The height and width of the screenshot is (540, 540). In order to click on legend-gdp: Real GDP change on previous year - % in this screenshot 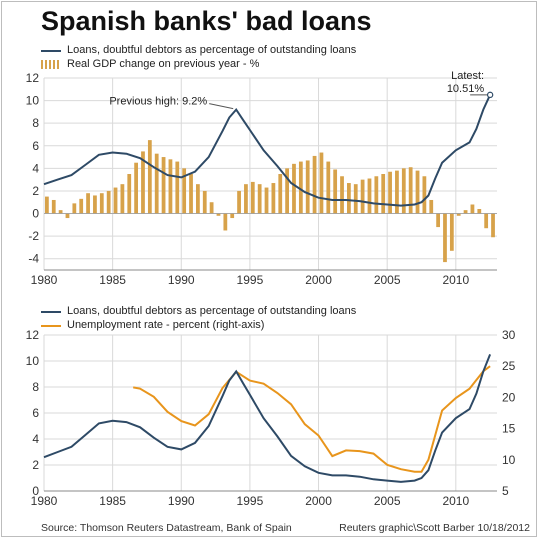, I will do `click(150, 64)`.